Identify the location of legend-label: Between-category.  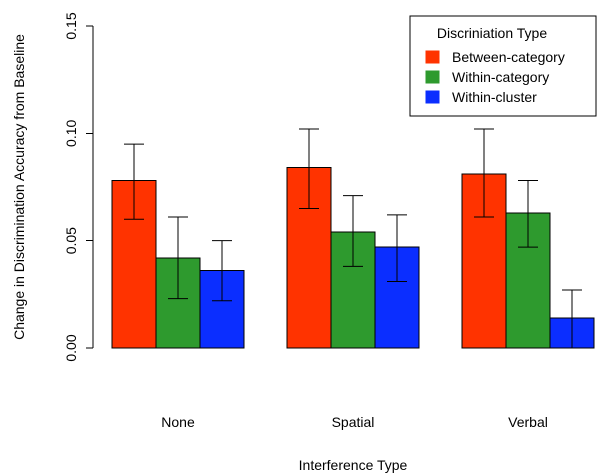
(508, 57).